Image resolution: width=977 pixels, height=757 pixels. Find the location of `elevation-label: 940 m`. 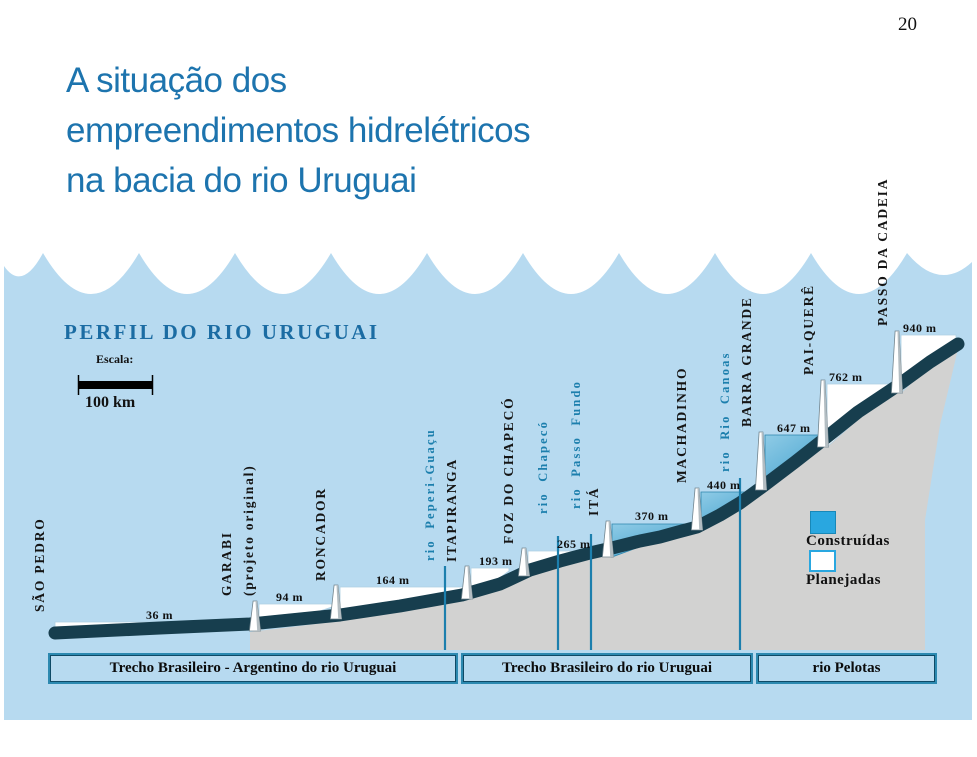

elevation-label: 940 m is located at coordinates (920, 328).